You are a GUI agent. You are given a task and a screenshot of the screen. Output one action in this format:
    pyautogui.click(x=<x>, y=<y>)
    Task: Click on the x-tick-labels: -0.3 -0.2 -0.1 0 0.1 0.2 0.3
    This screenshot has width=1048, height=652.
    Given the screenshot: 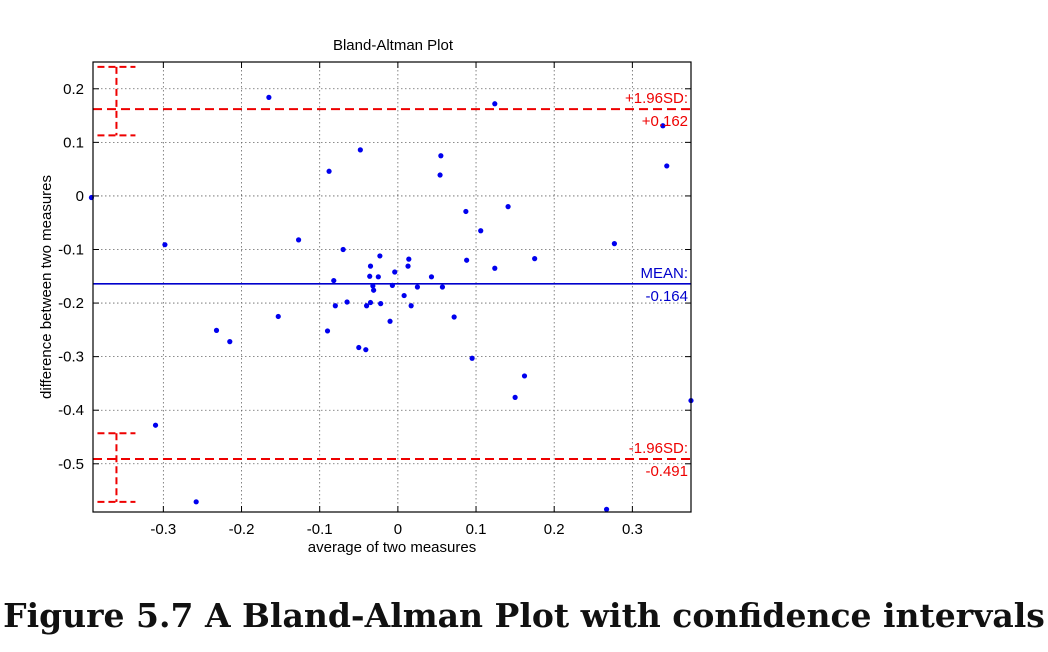 What is the action you would take?
    pyautogui.click(x=396, y=529)
    